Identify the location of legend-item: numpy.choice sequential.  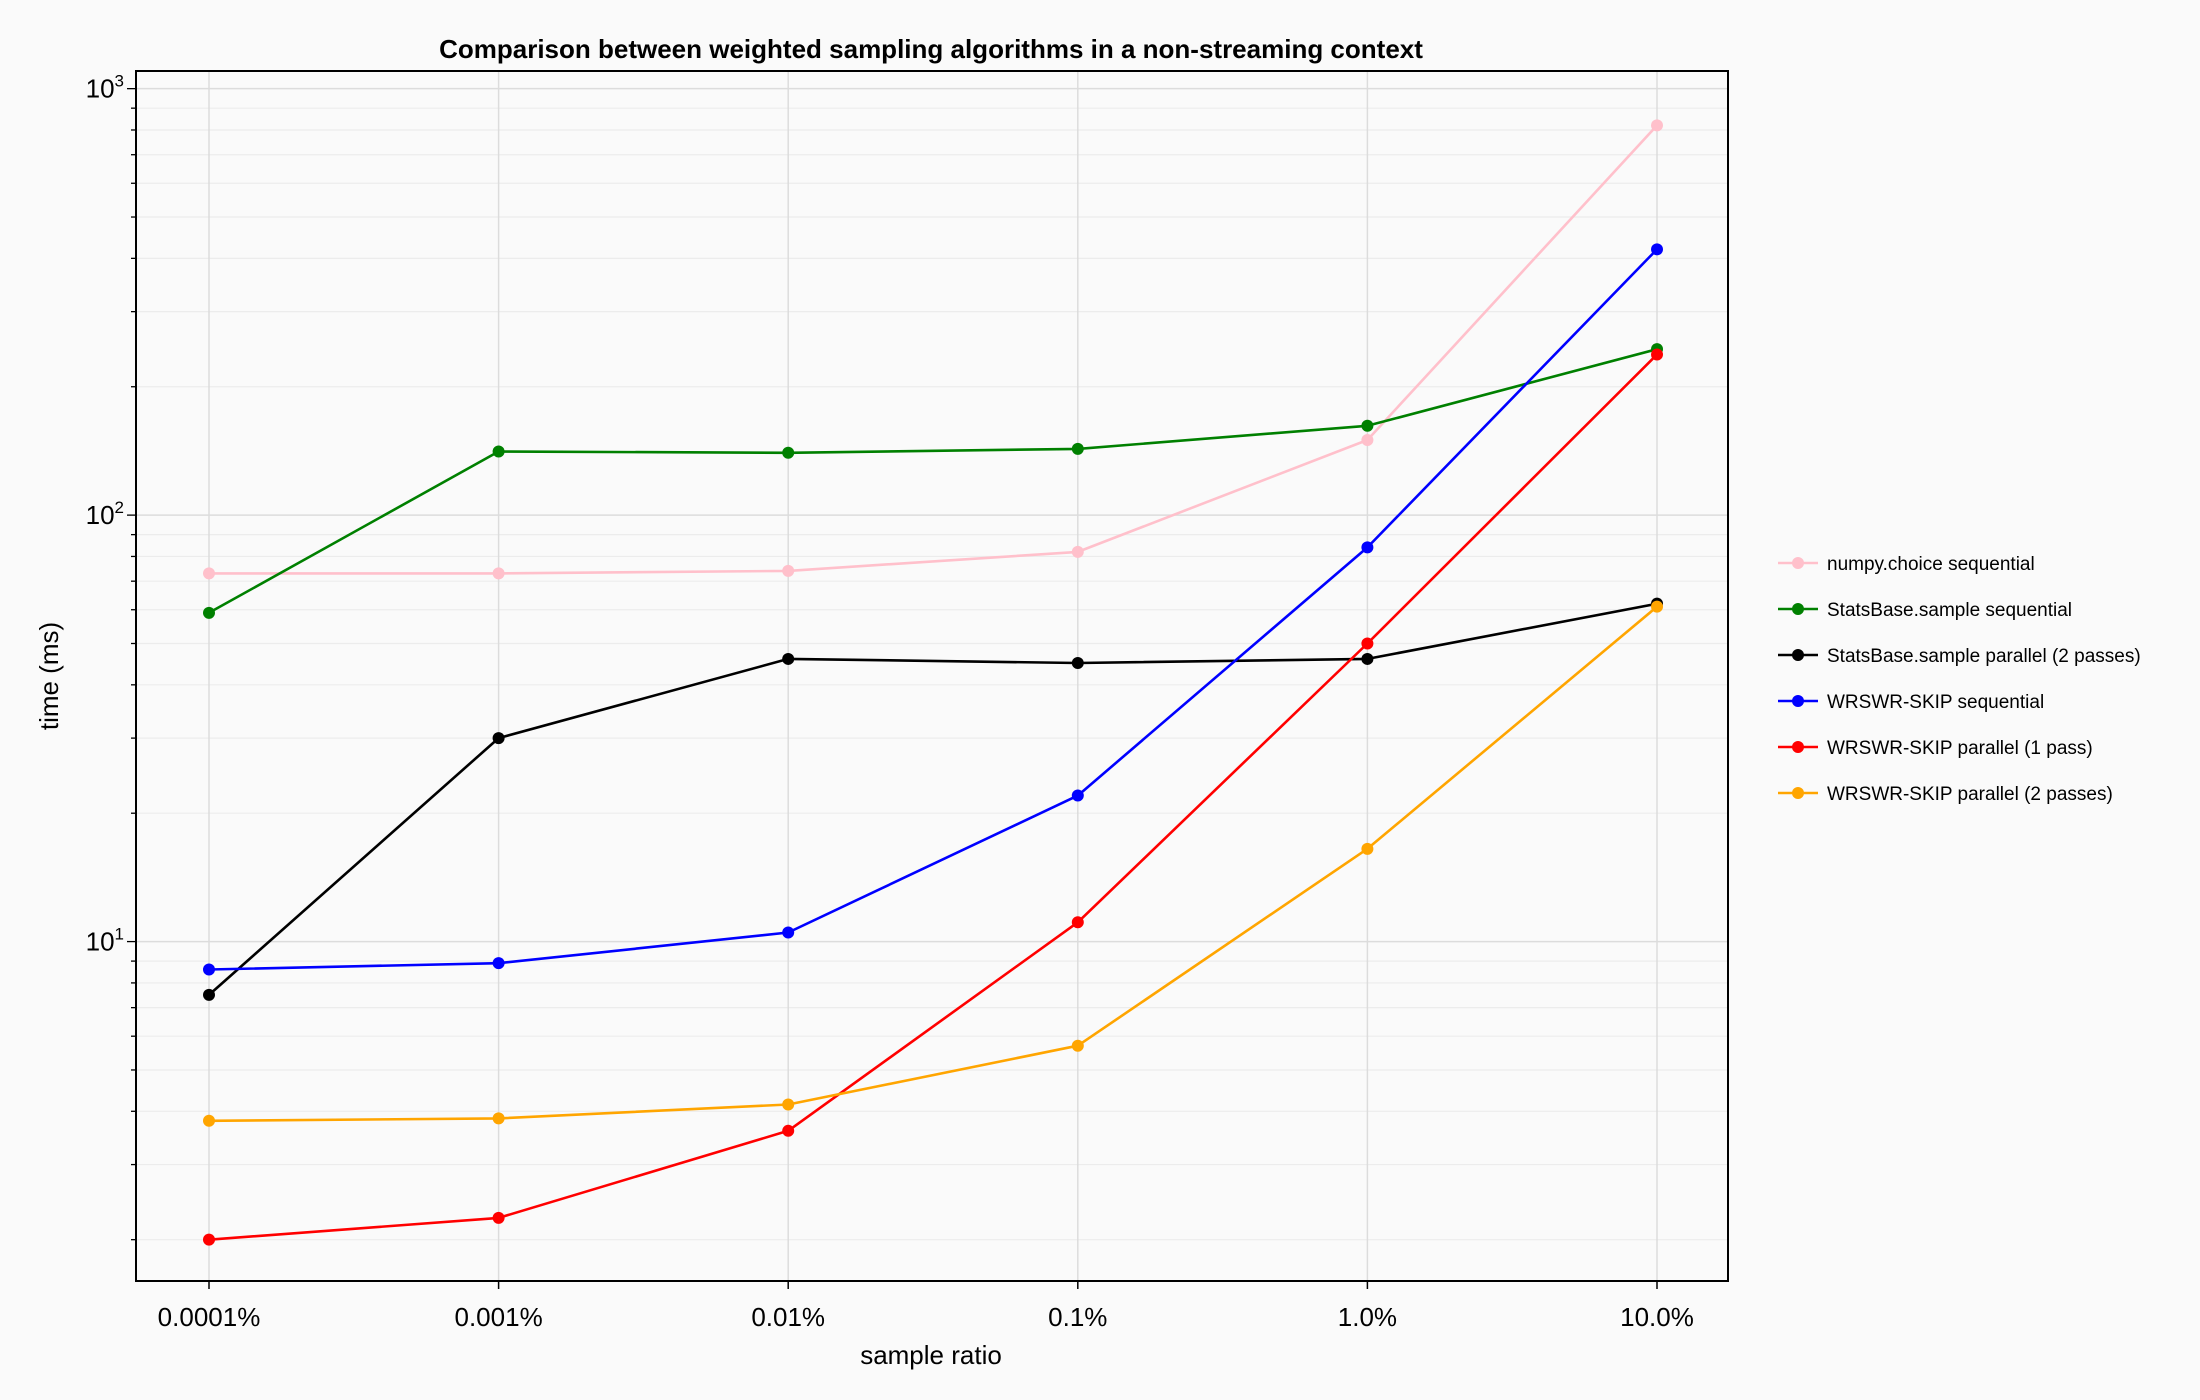
(1906, 564).